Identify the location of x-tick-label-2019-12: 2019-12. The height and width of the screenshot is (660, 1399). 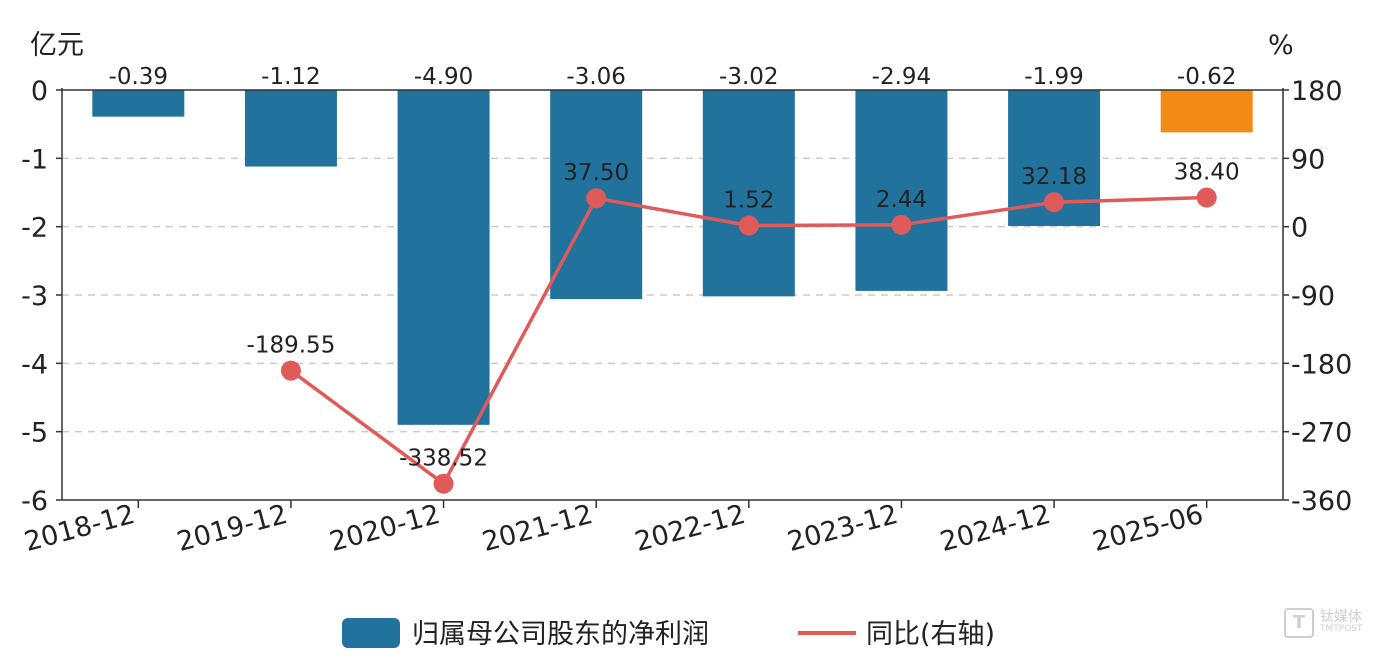
(232, 528).